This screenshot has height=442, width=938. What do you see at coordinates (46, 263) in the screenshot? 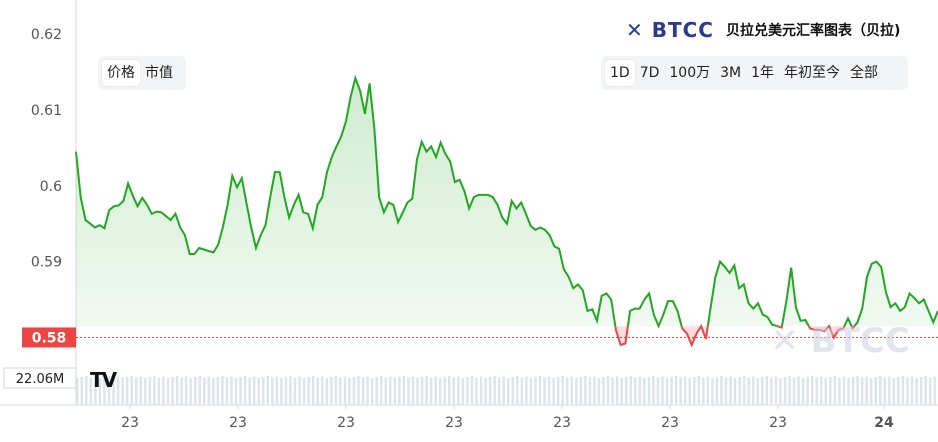
I see `y-tick-label: 0.59` at bounding box center [46, 263].